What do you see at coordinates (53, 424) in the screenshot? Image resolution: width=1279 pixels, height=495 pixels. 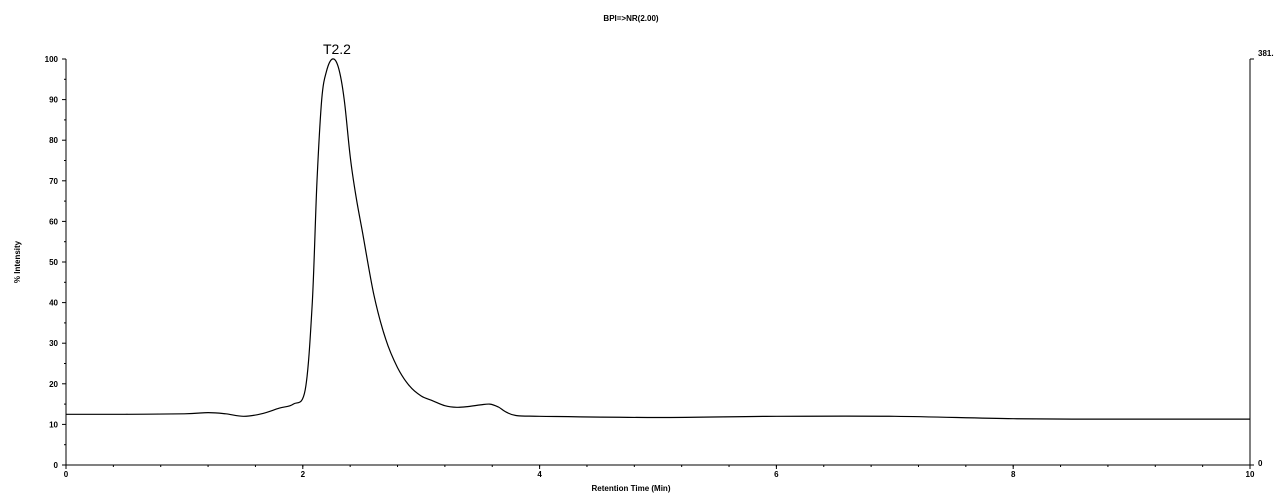 I see `y-tick-label: 10` at bounding box center [53, 424].